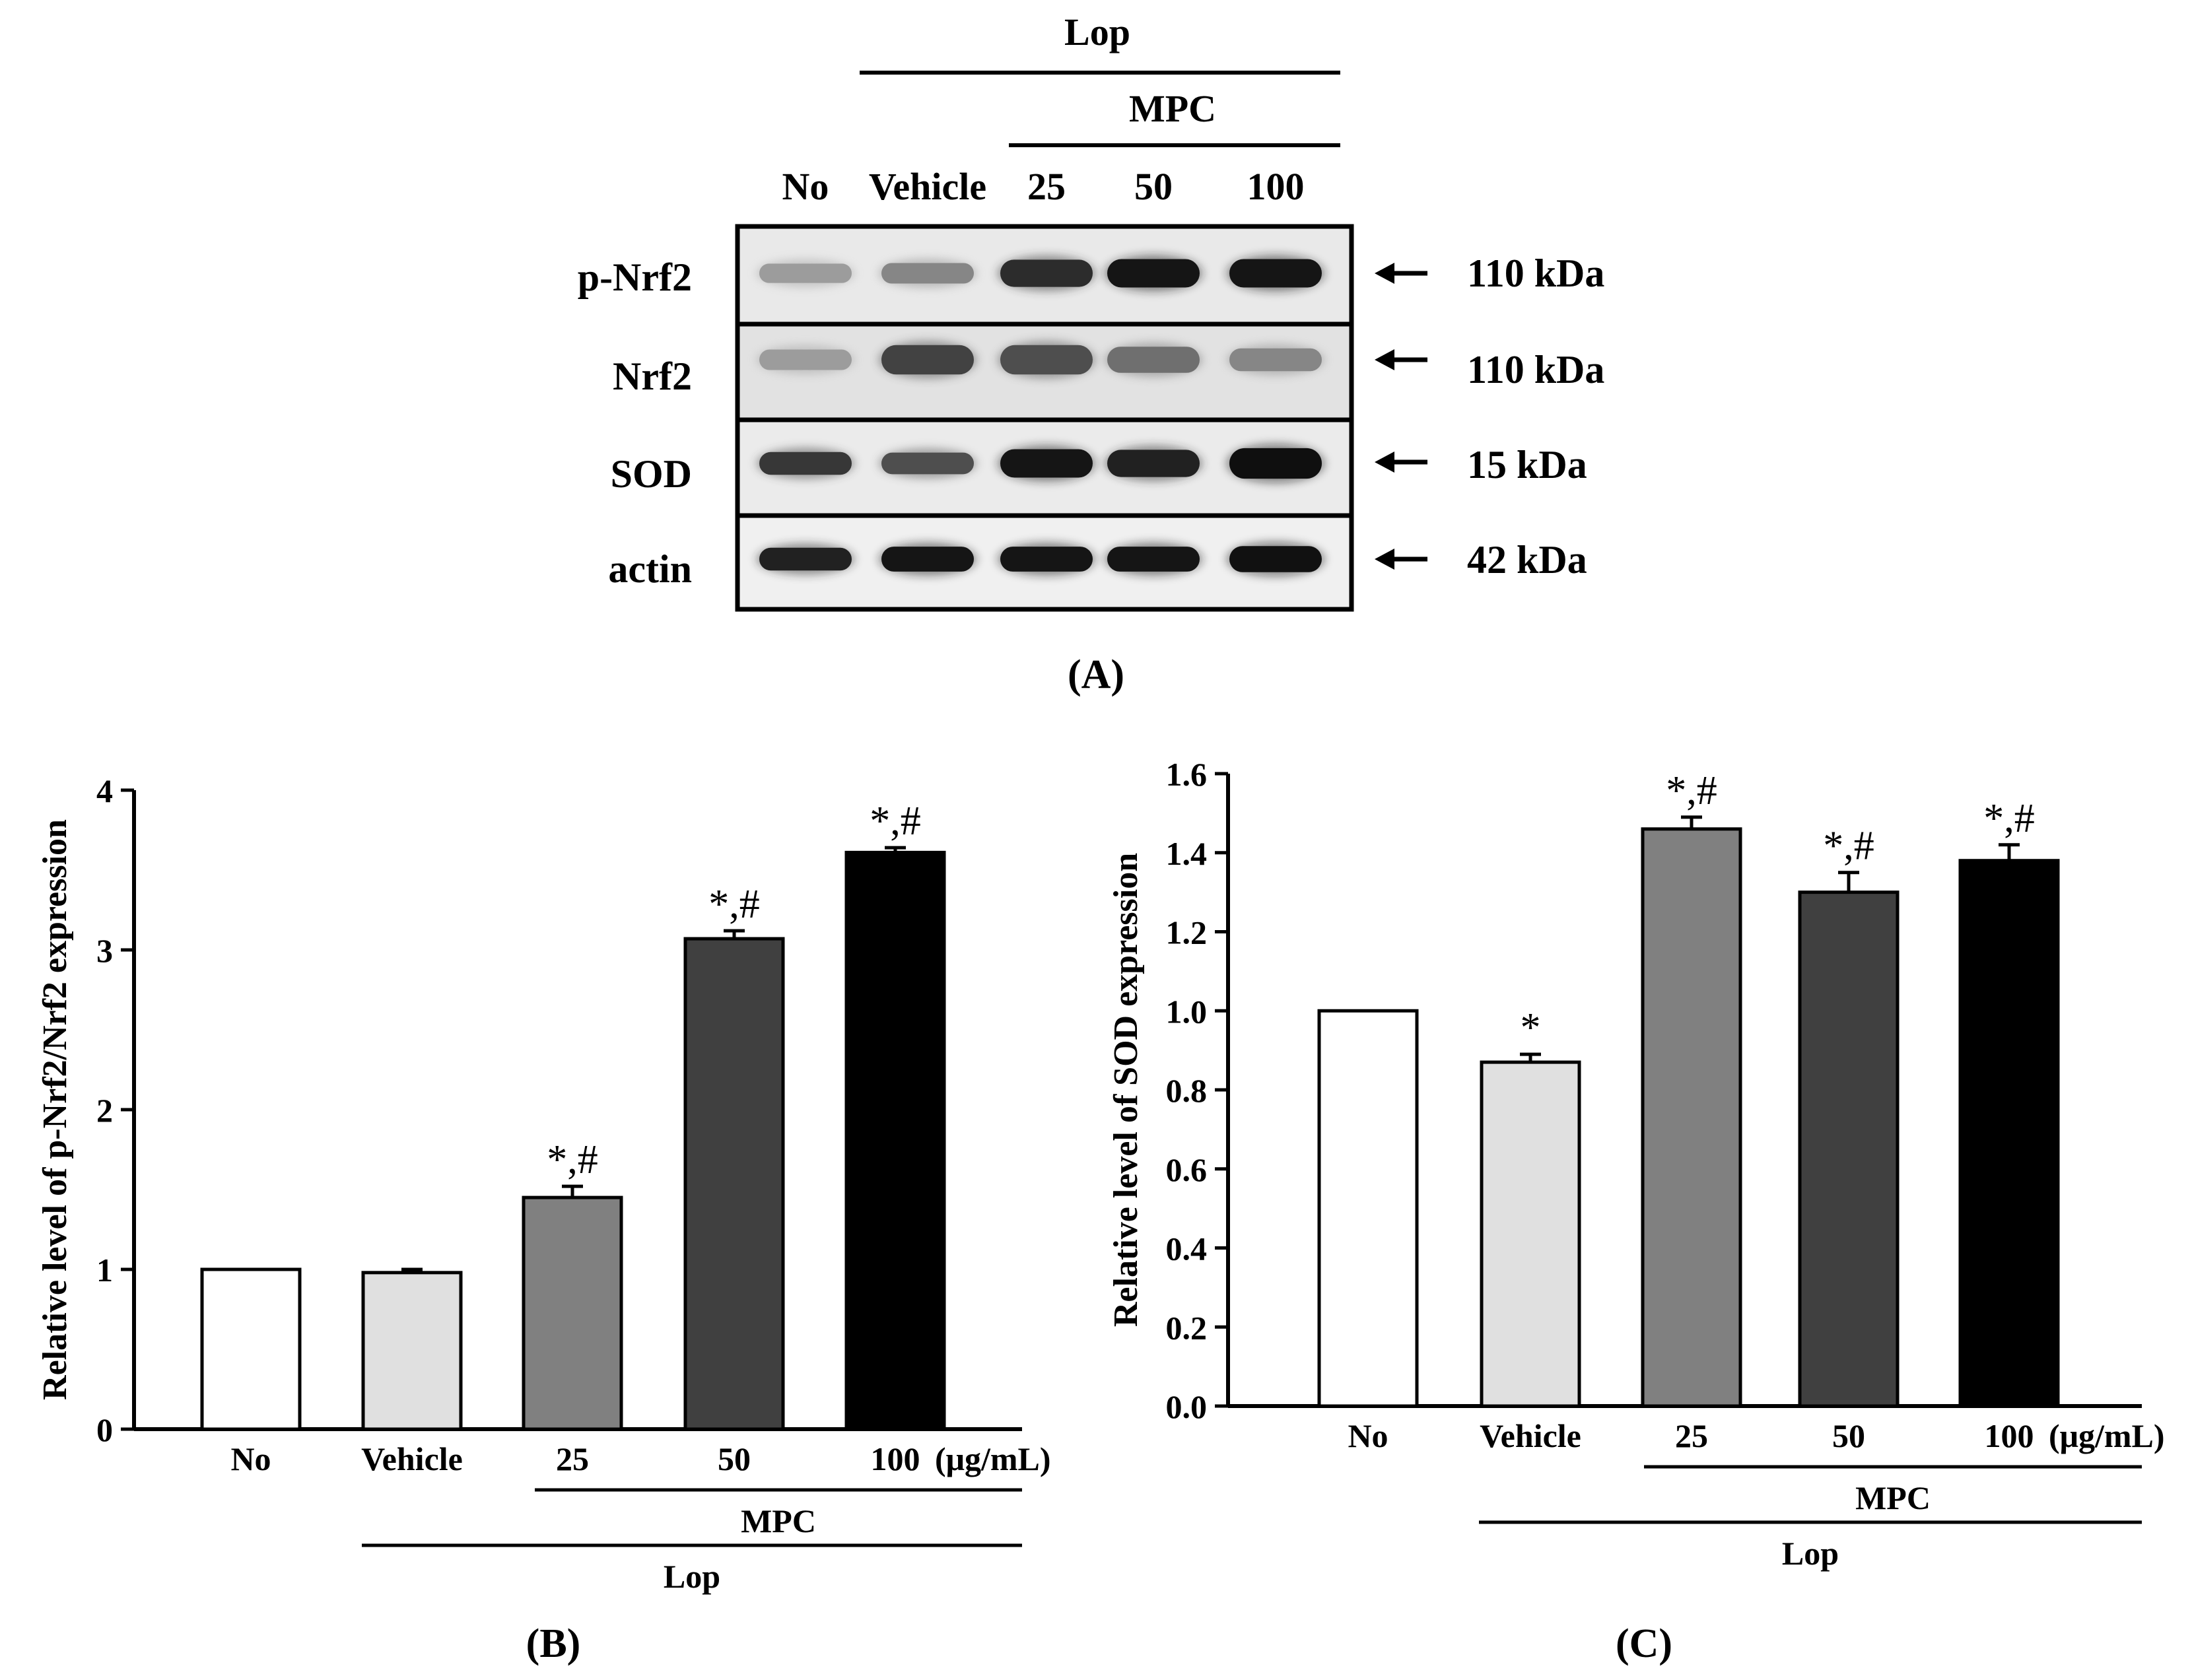 The image size is (2192, 1680). I want to click on lane-label-50: 50, so click(1153, 186).